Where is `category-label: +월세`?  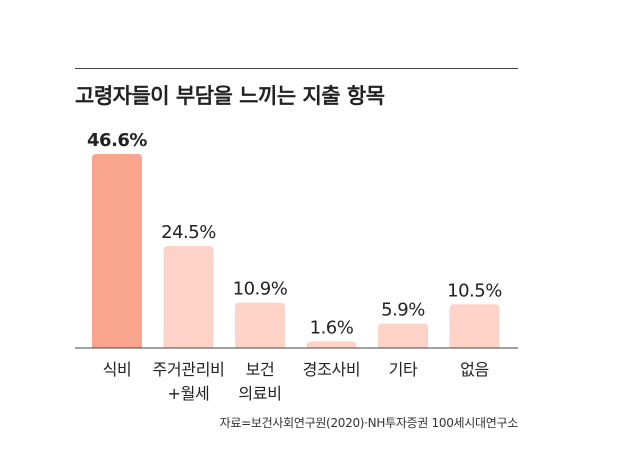 category-label: +월세 is located at coordinates (189, 393).